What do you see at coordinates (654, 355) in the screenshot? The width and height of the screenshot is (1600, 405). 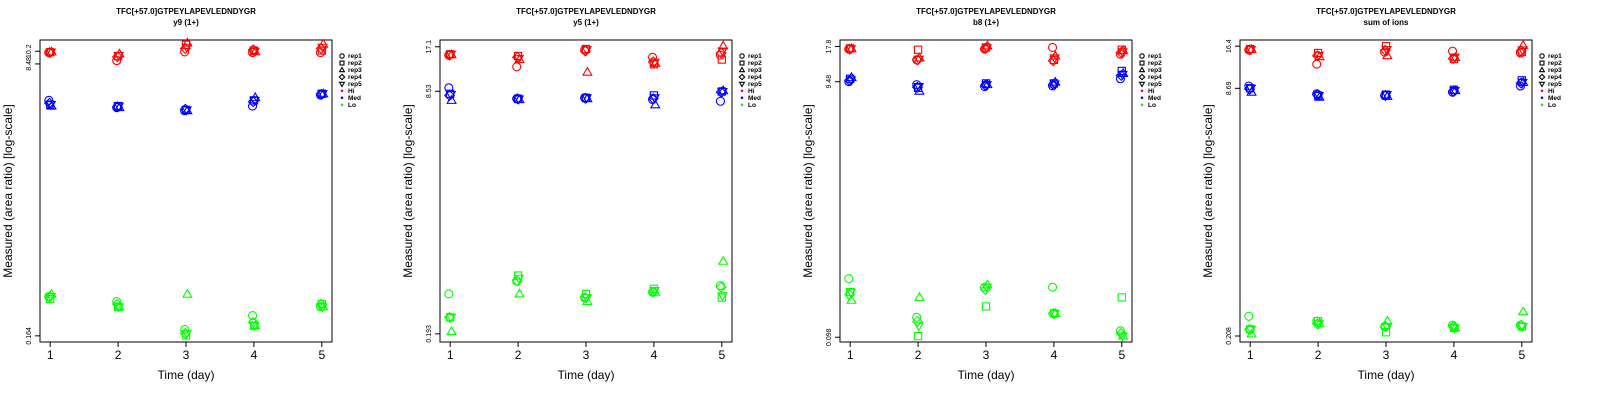 I see `x-tick-label: 4` at bounding box center [654, 355].